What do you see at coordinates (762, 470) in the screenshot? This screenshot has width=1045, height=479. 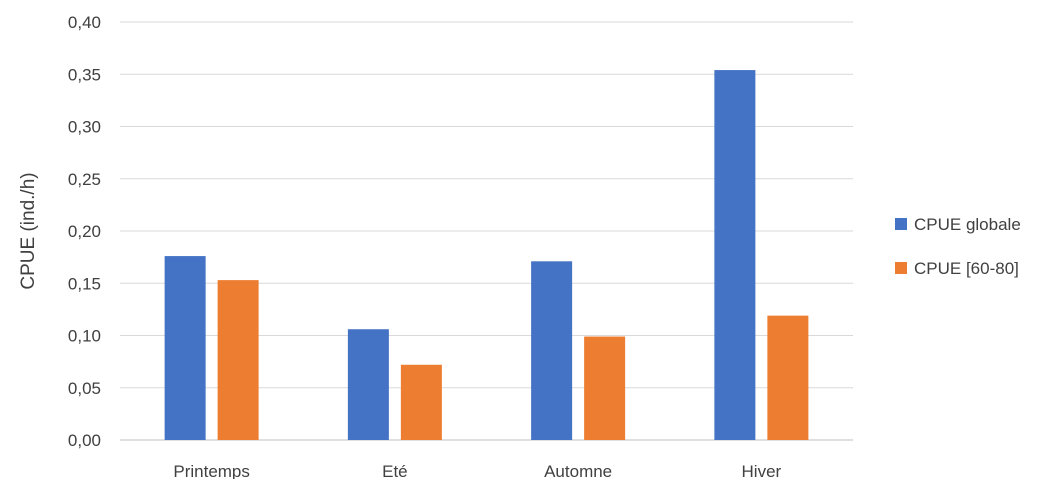 I see `category-label: Hiver` at bounding box center [762, 470].